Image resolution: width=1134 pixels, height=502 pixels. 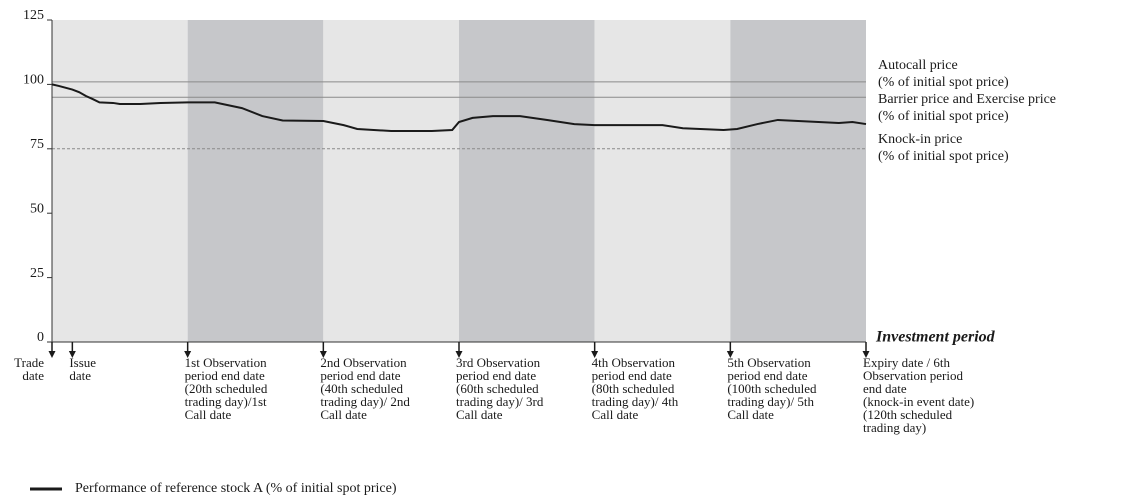 I want to click on series-line, so click(x=459, y=108).